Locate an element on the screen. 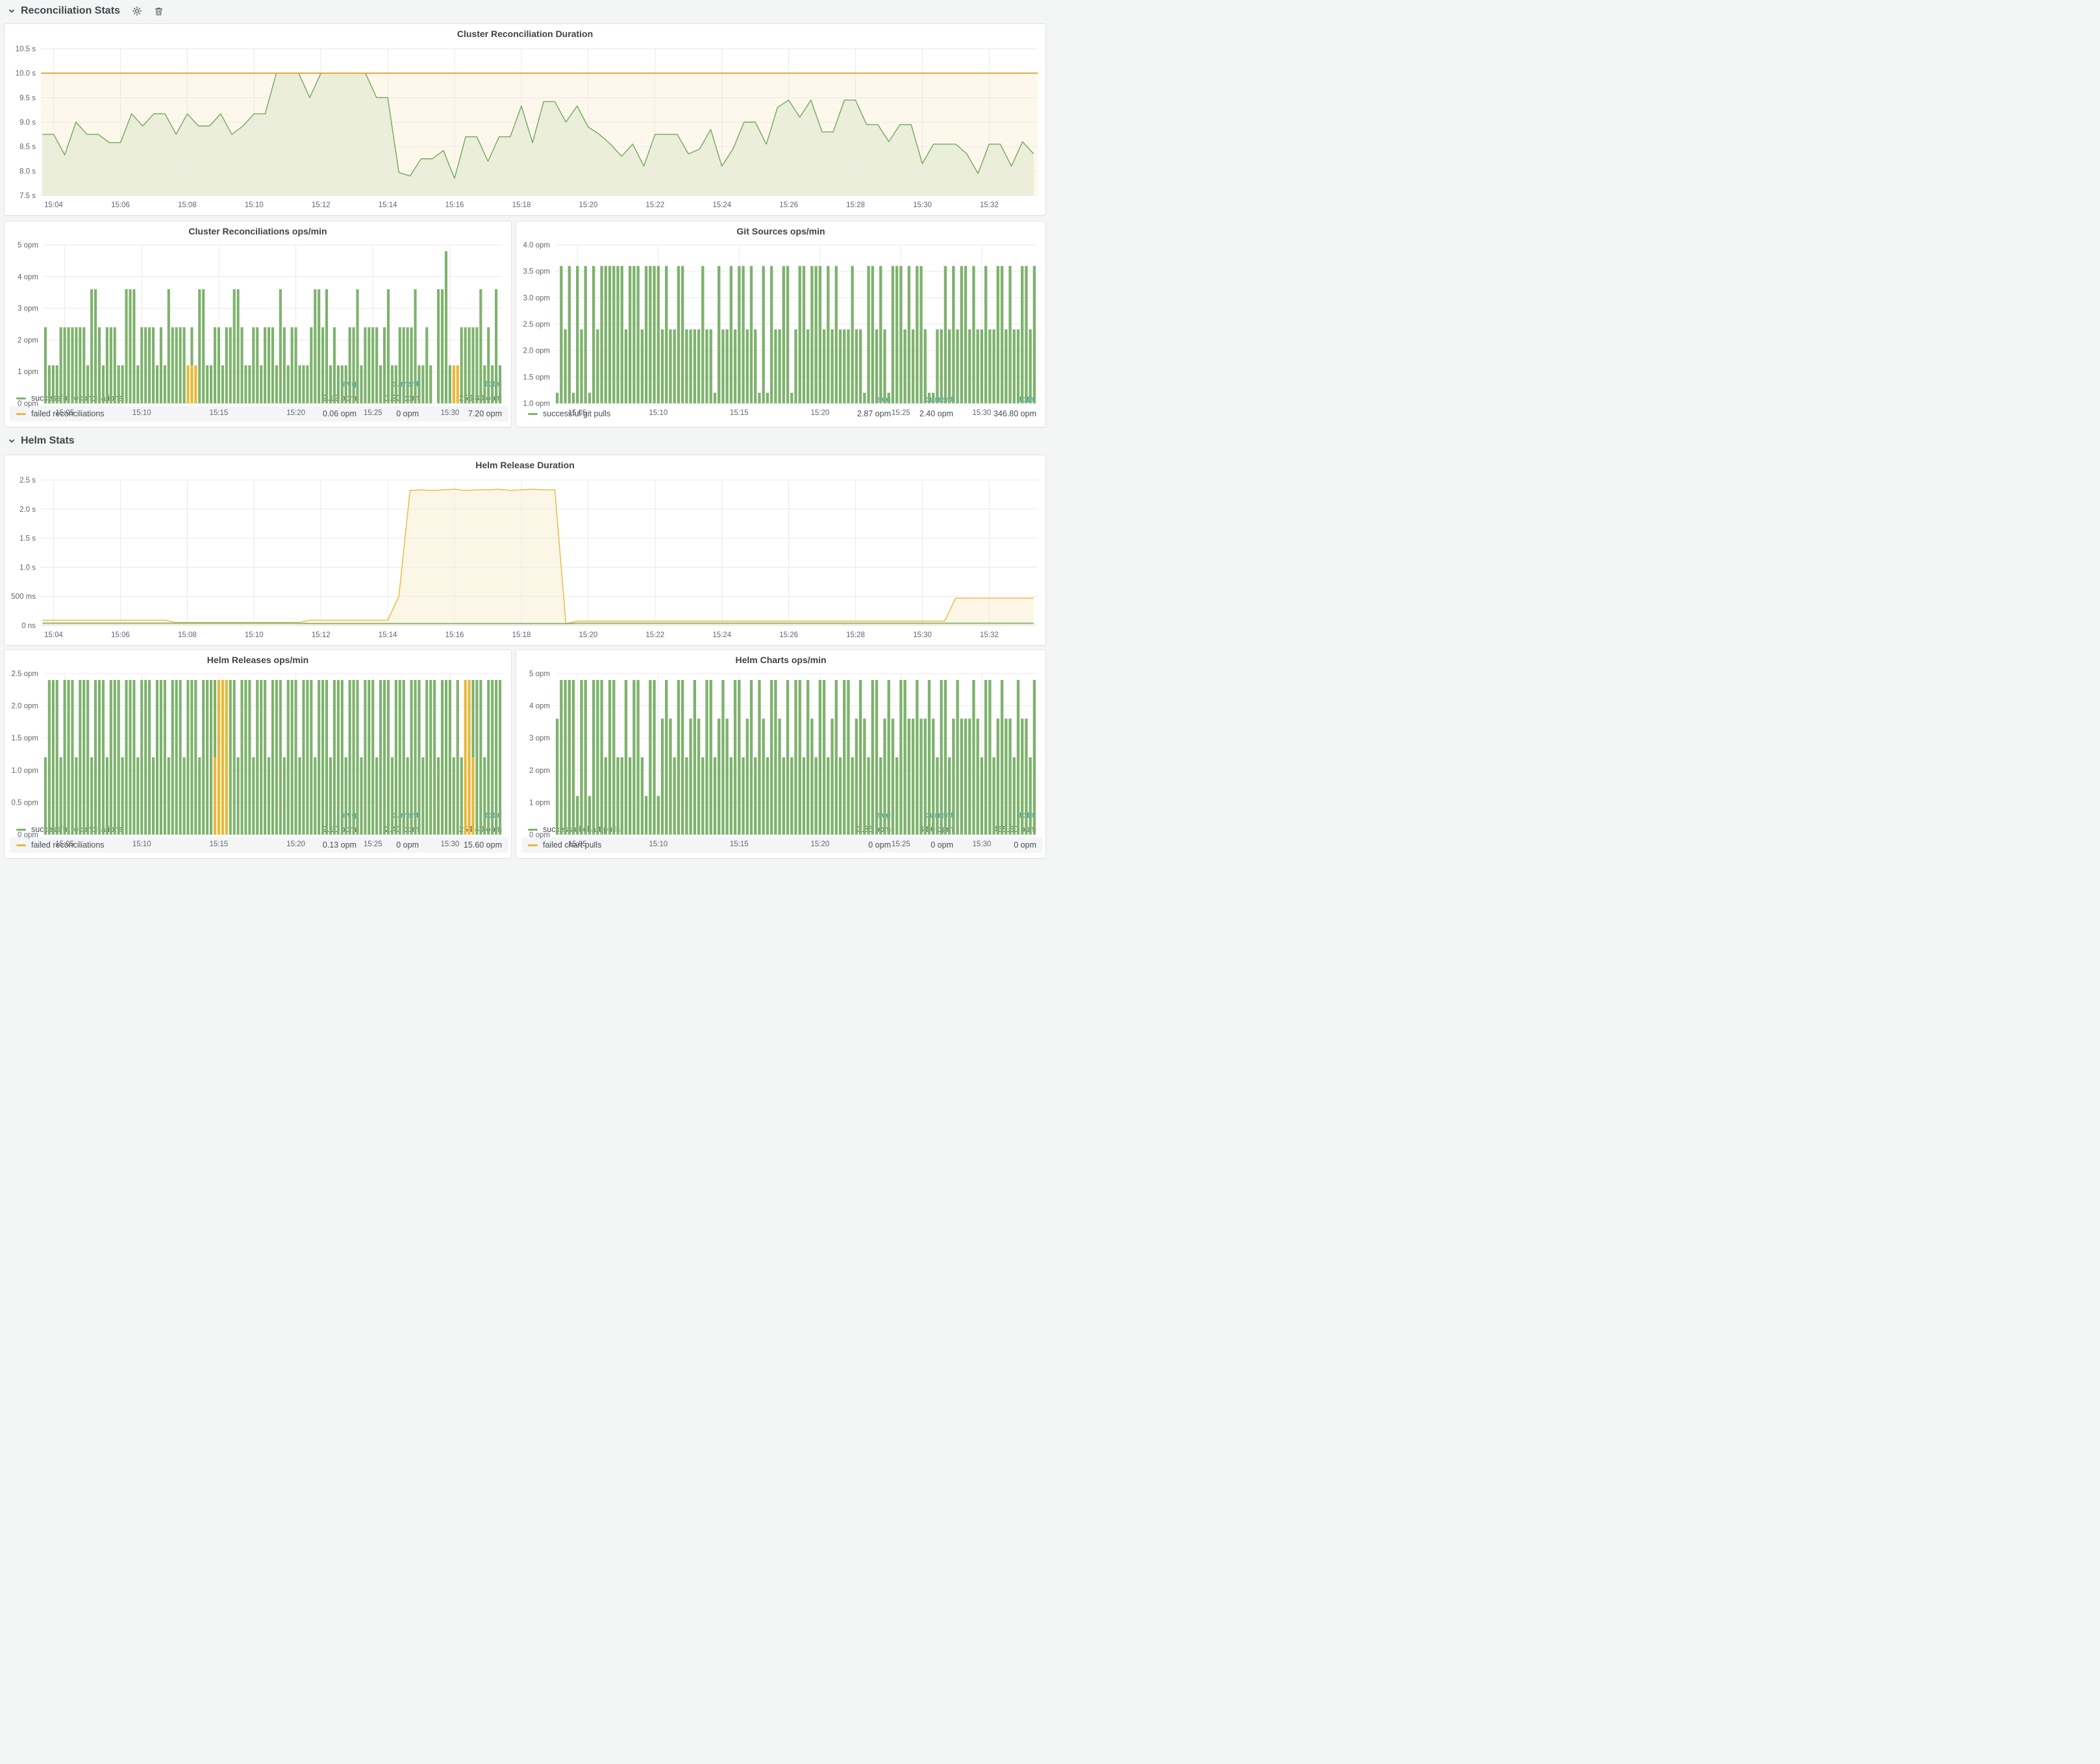  svg-text: 5 opm is located at coordinates (539, 674).